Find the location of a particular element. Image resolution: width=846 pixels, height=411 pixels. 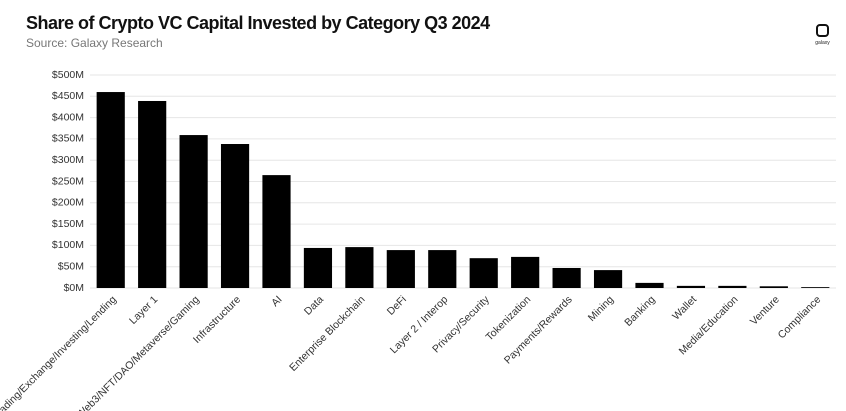

y-tick-label: $350M is located at coordinates (68, 139).